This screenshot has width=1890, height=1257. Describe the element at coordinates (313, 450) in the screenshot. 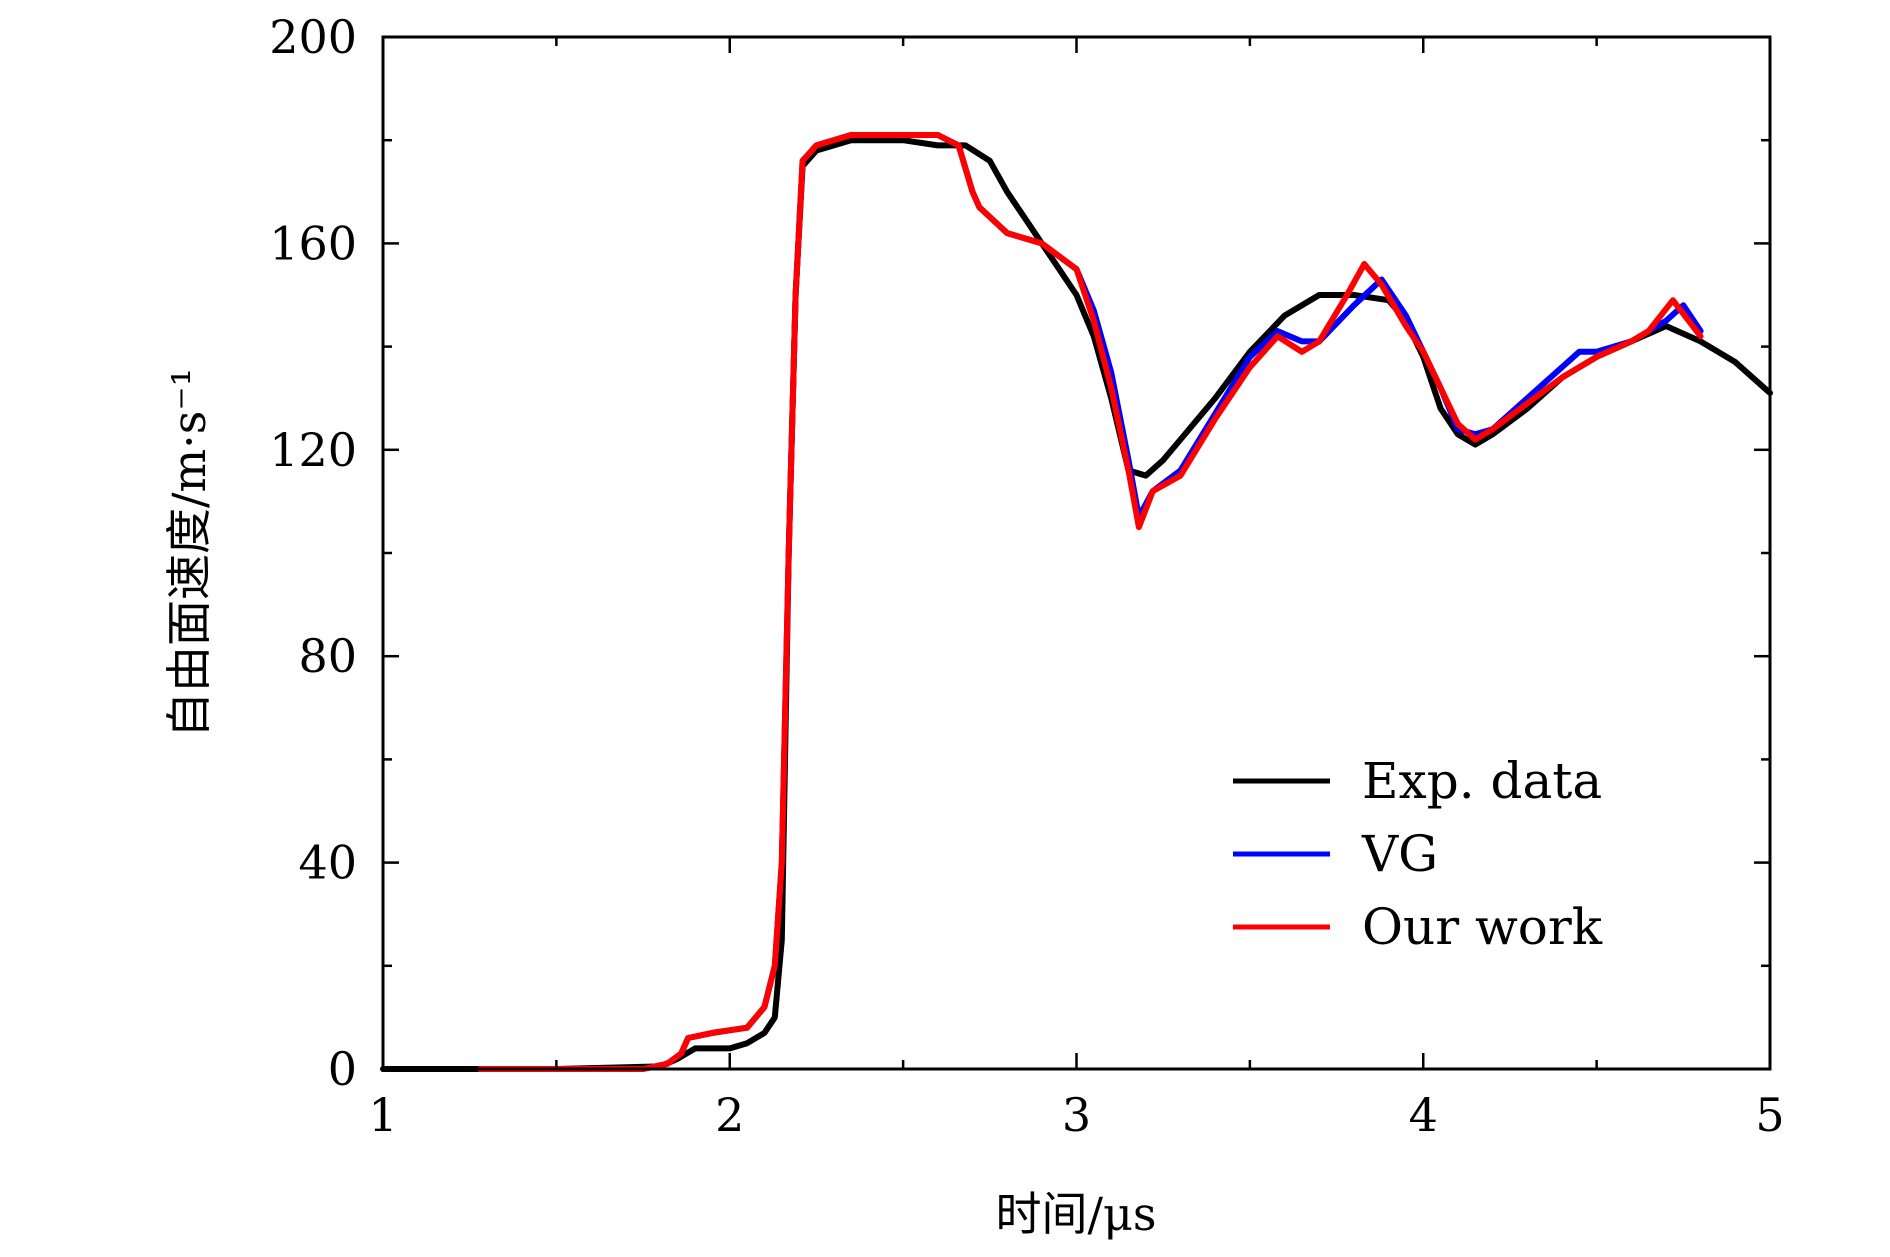

I see `y-tick-label: 120` at that location.